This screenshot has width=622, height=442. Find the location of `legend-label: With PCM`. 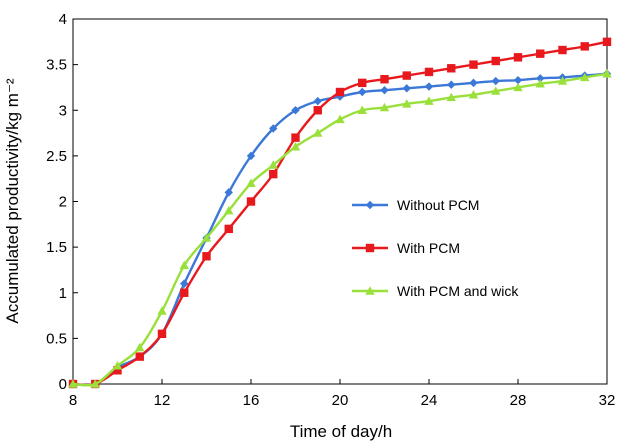

legend-label: With PCM is located at coordinates (428, 248).